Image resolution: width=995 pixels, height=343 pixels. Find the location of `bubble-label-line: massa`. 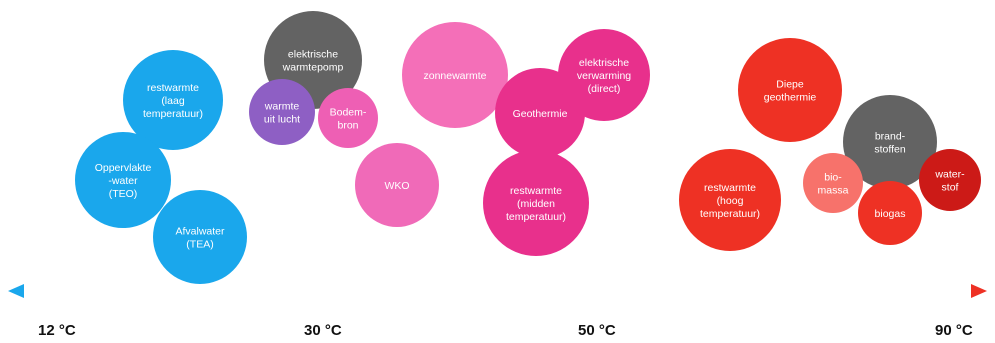

bubble-label-line: massa is located at coordinates (833, 191).